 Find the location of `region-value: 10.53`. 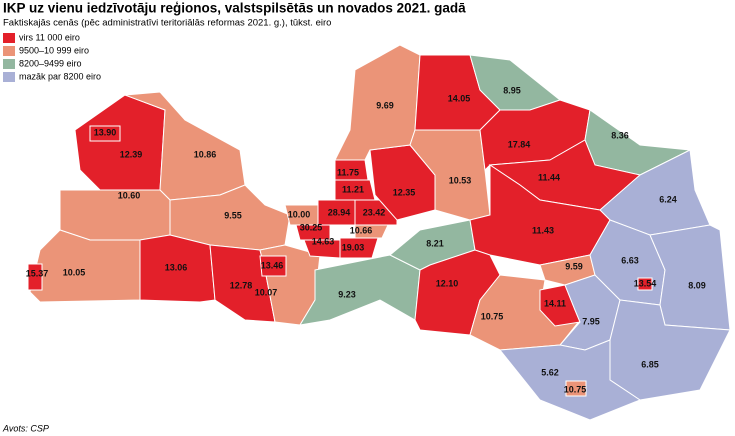

region-value: 10.53 is located at coordinates (460, 180).